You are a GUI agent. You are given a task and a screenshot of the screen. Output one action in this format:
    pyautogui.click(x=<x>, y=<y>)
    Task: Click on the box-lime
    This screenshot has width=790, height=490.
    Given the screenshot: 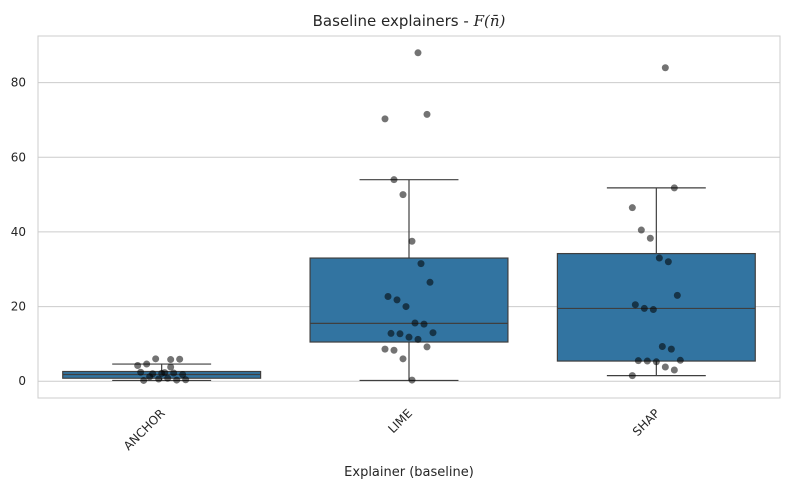 What is the action you would take?
    pyautogui.click(x=409, y=280)
    